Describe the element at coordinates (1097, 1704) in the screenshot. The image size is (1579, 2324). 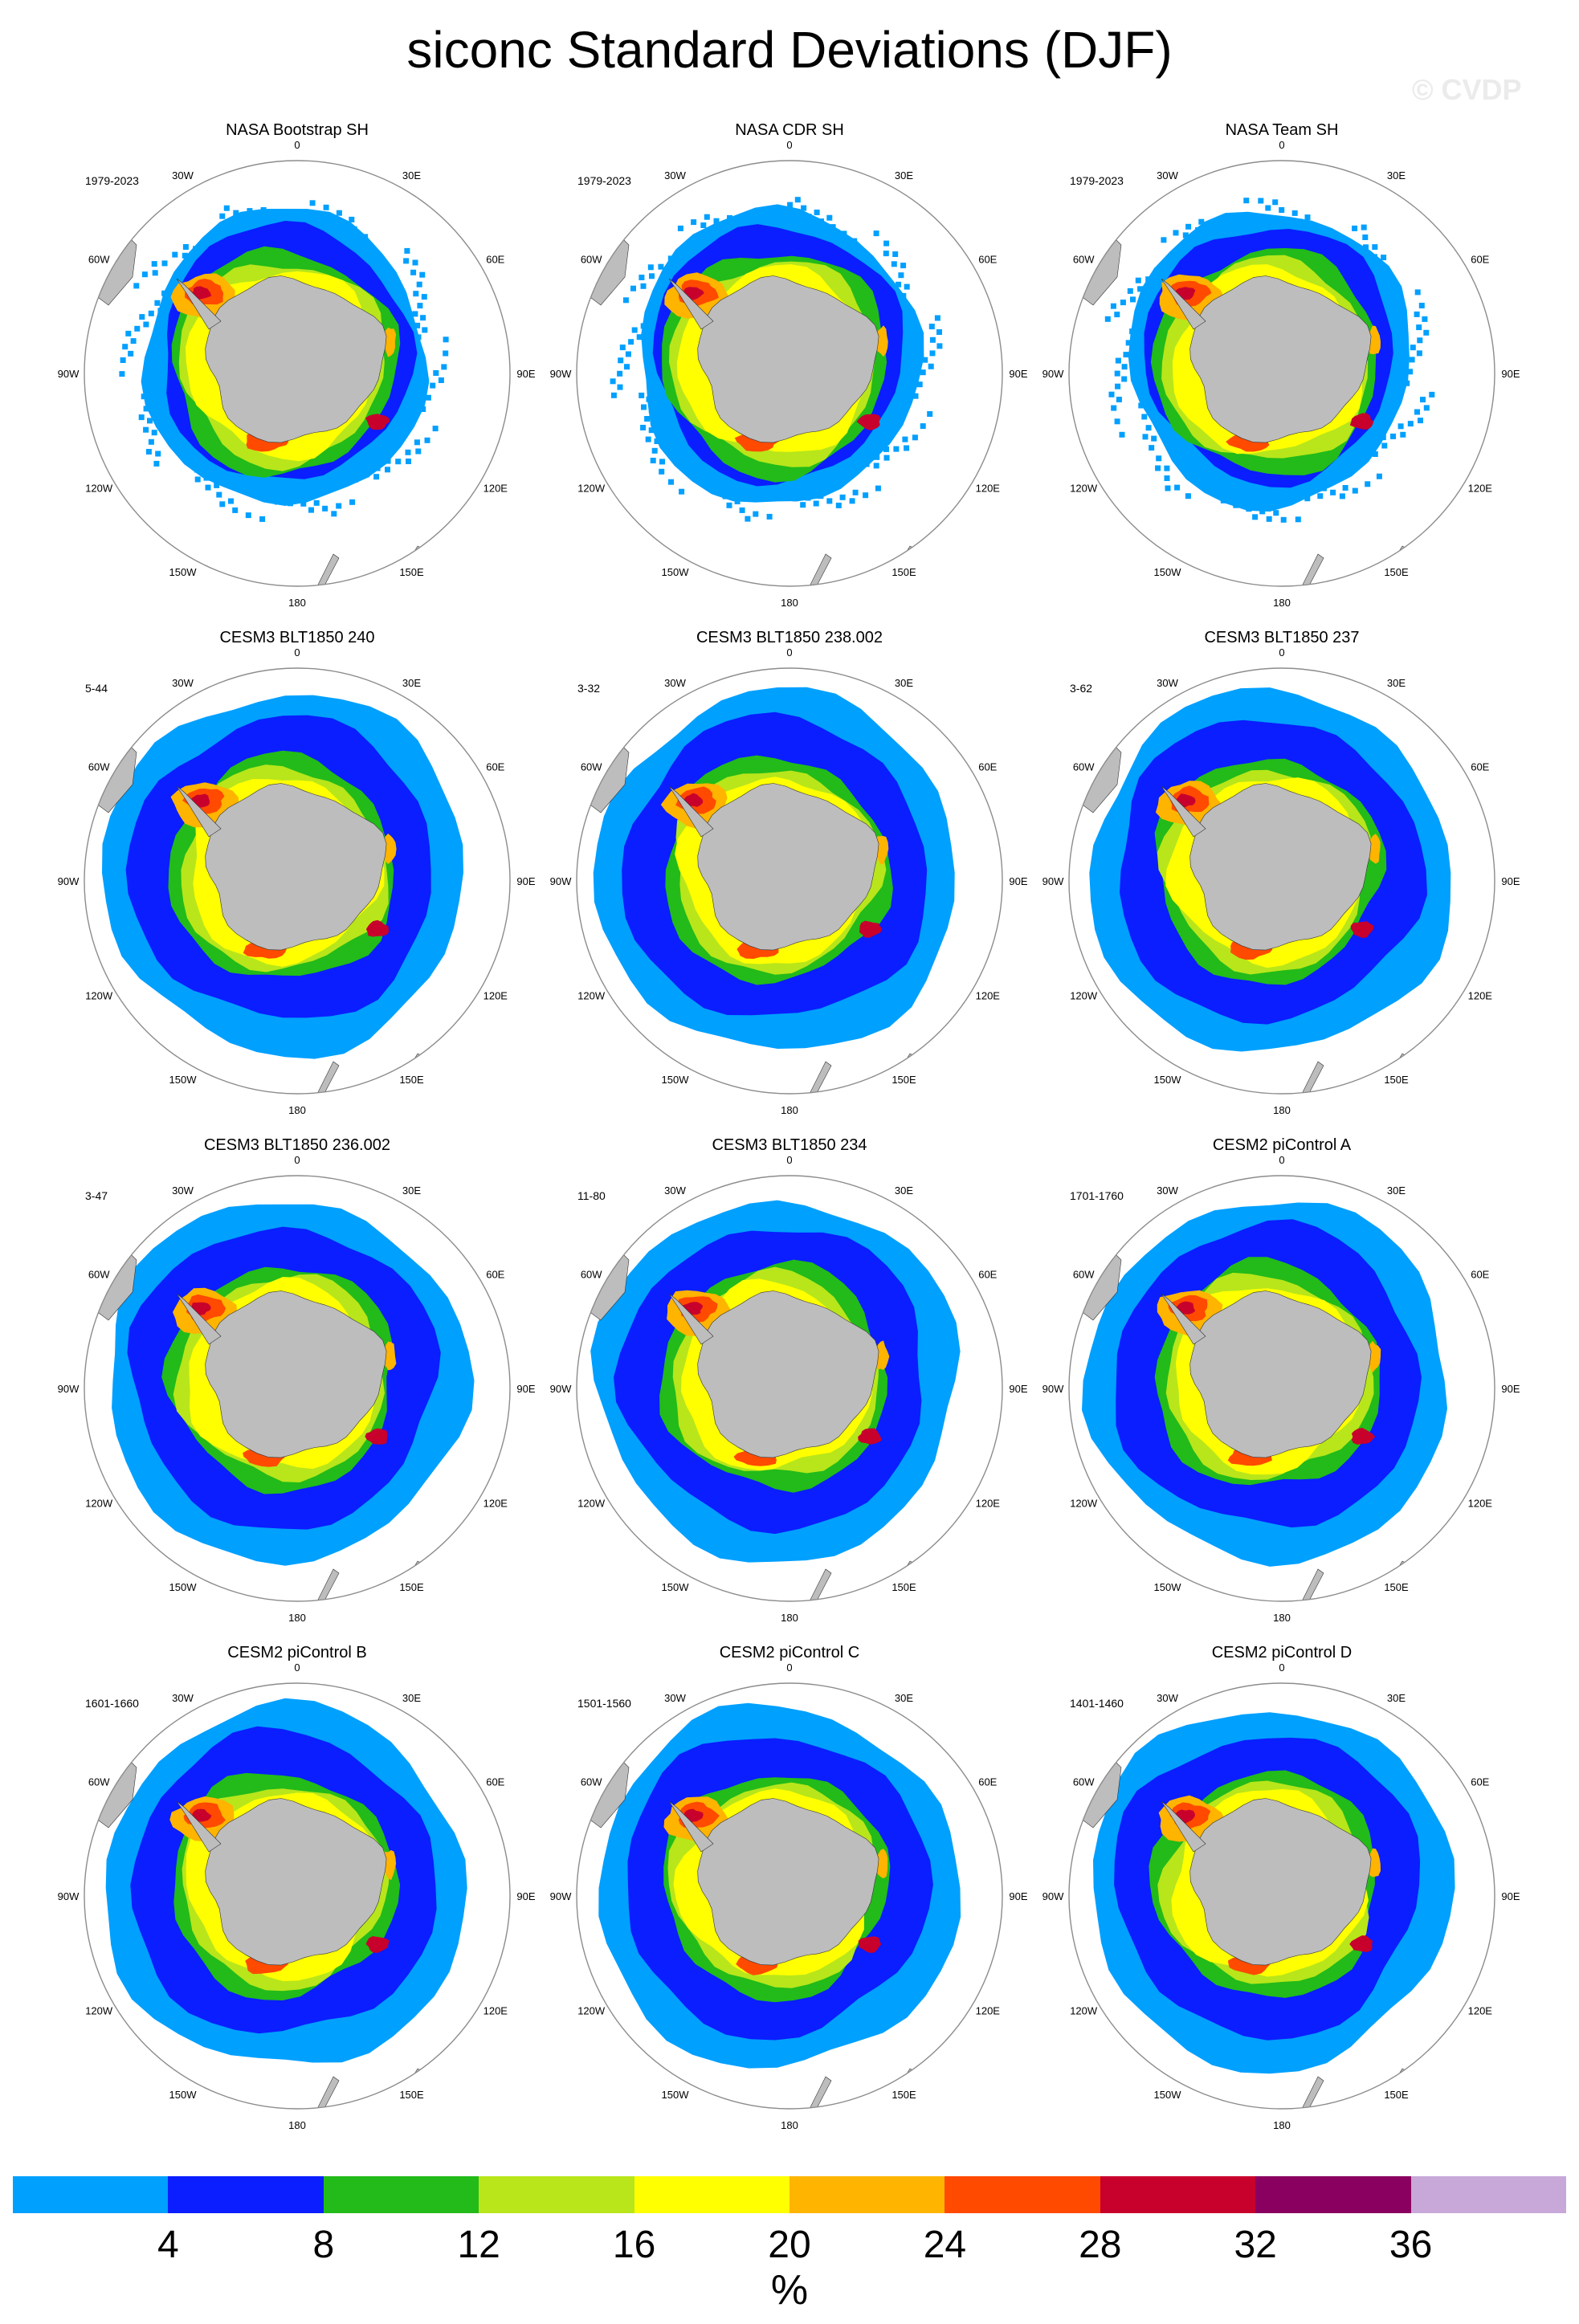
I see `panel-date-range: 1401-1460` at that location.